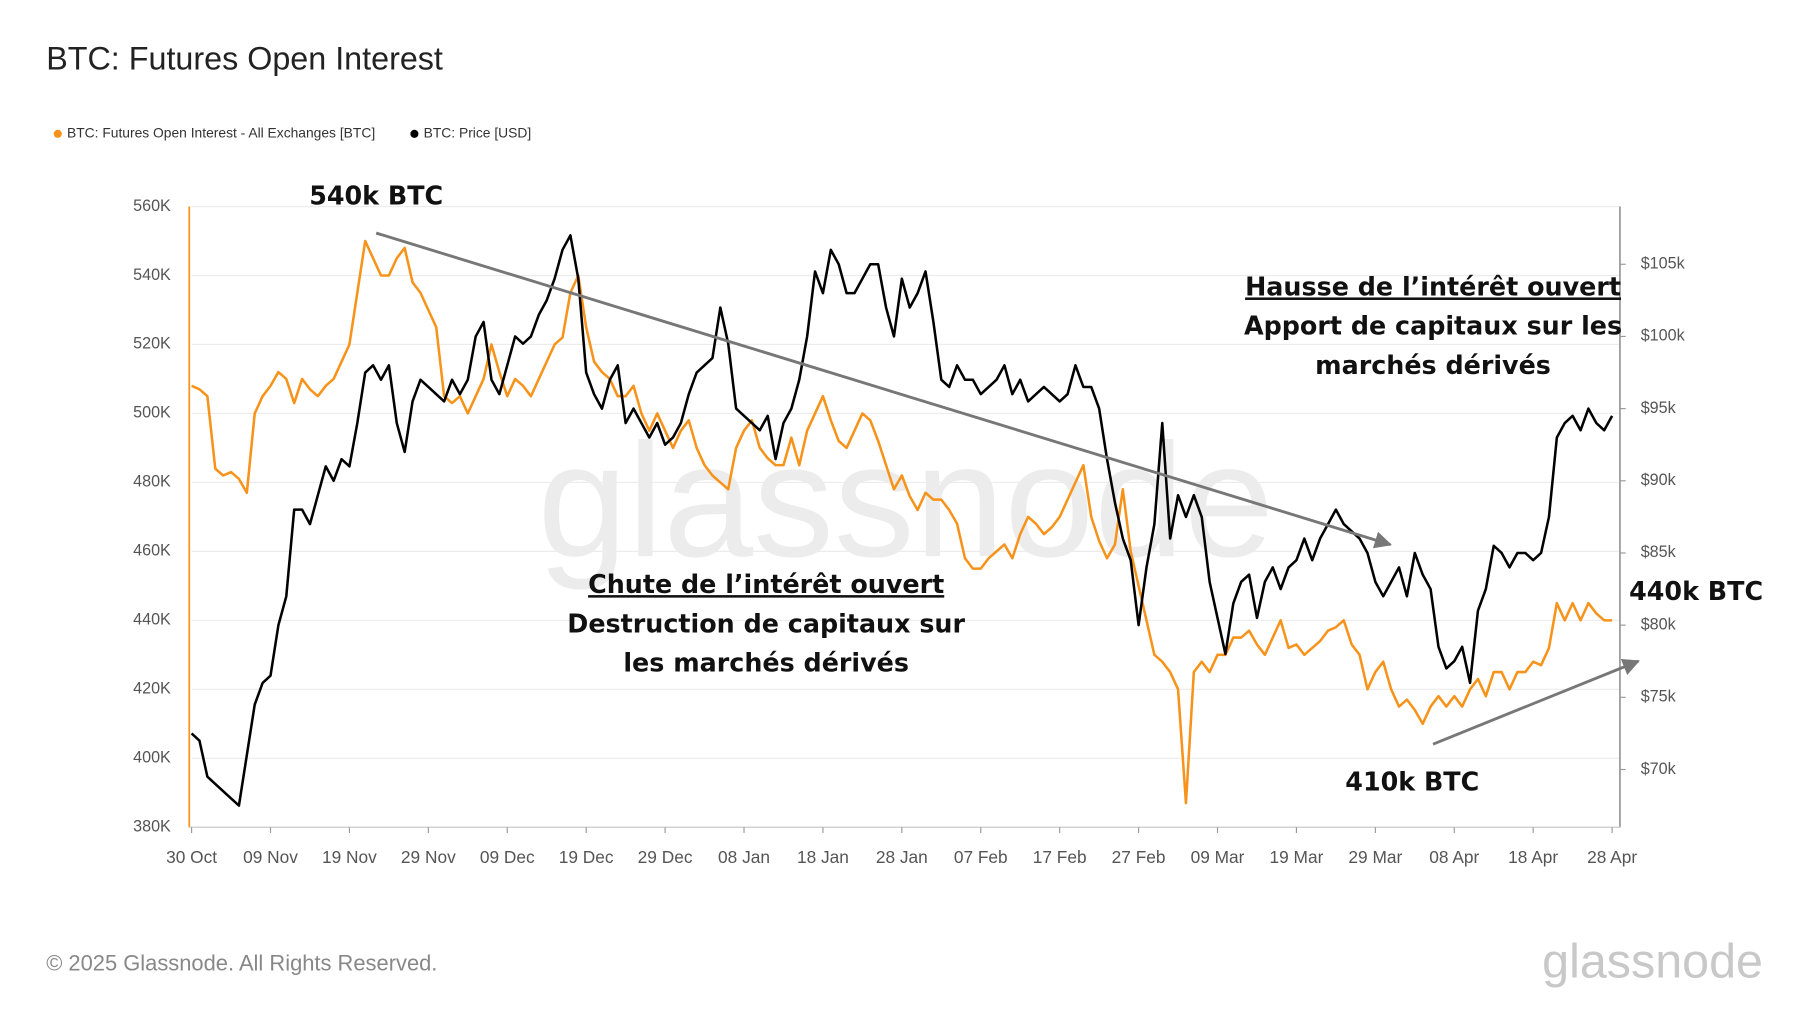 This screenshot has height=1013, width=1800. Describe the element at coordinates (1659, 769) in the screenshot. I see `y2-tick-label: $70k` at that location.